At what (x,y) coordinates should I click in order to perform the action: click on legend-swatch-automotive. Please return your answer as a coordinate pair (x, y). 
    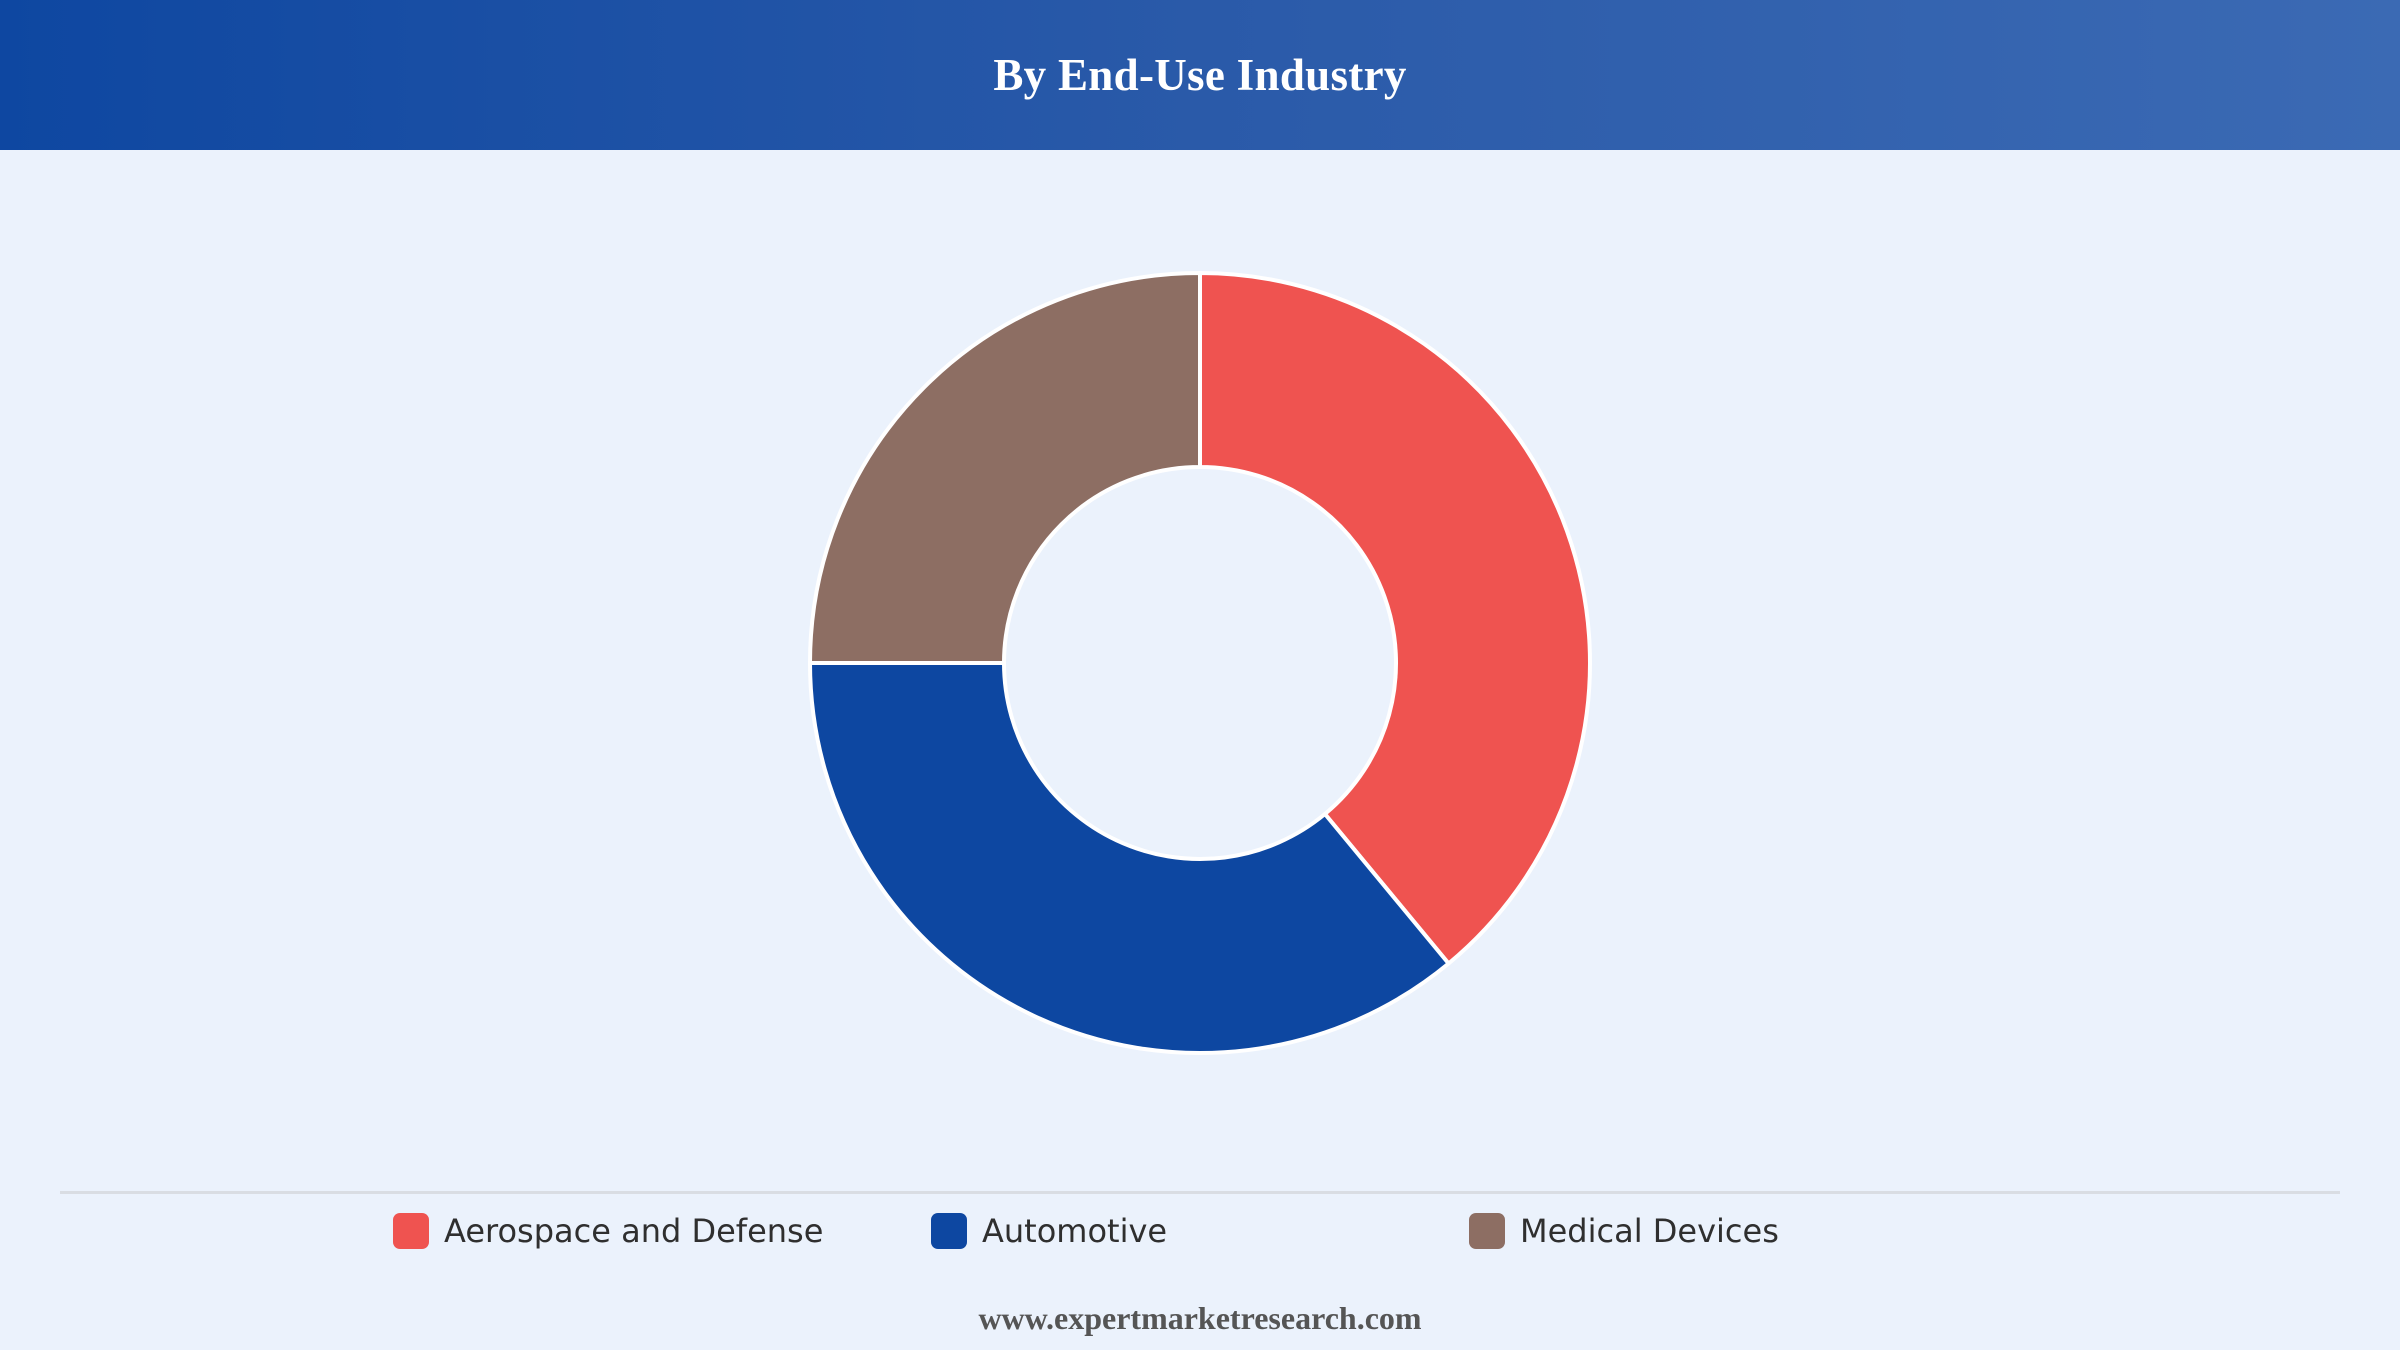
    Looking at the image, I should click on (949, 1231).